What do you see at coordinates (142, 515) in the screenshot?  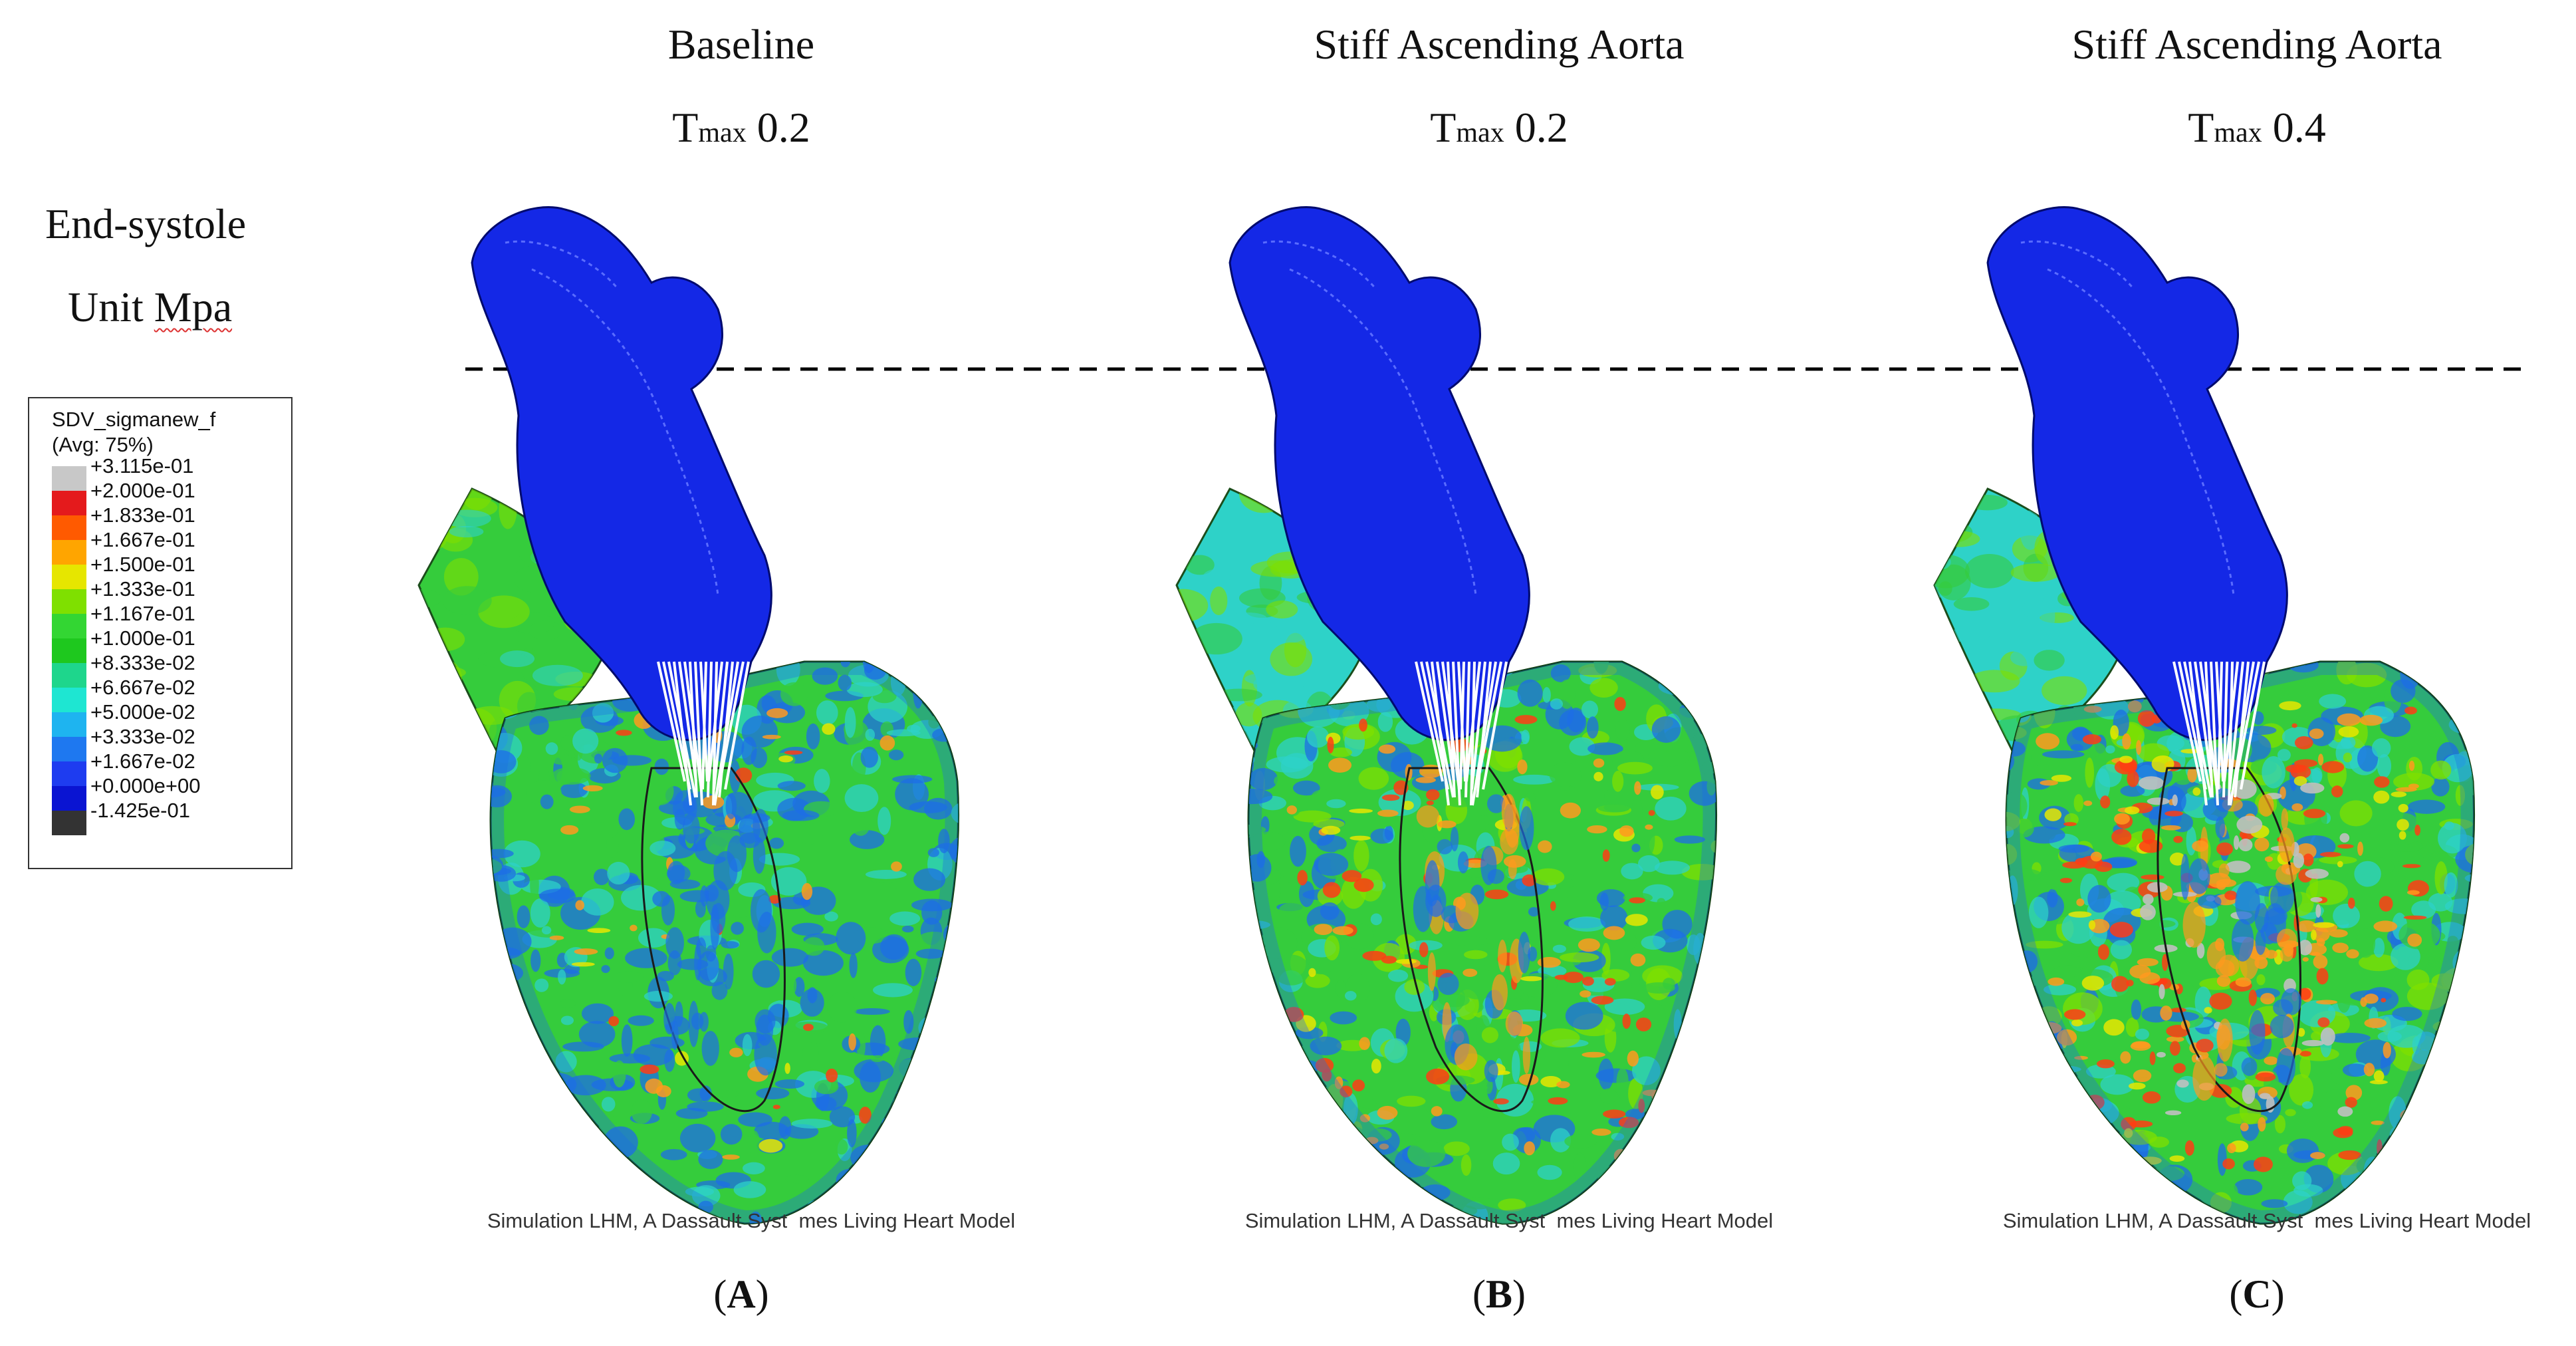 I see `legend-value: +1.833e-01` at bounding box center [142, 515].